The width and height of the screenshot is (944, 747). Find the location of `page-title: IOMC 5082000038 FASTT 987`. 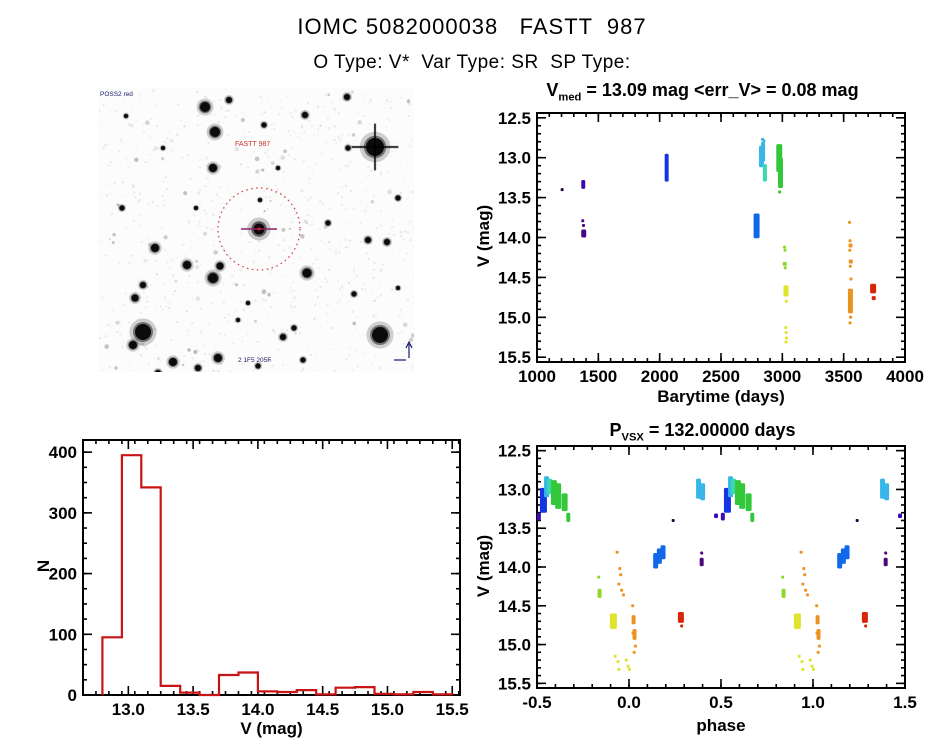

page-title: IOMC 5082000038 FASTT 987 is located at coordinates (472, 26).